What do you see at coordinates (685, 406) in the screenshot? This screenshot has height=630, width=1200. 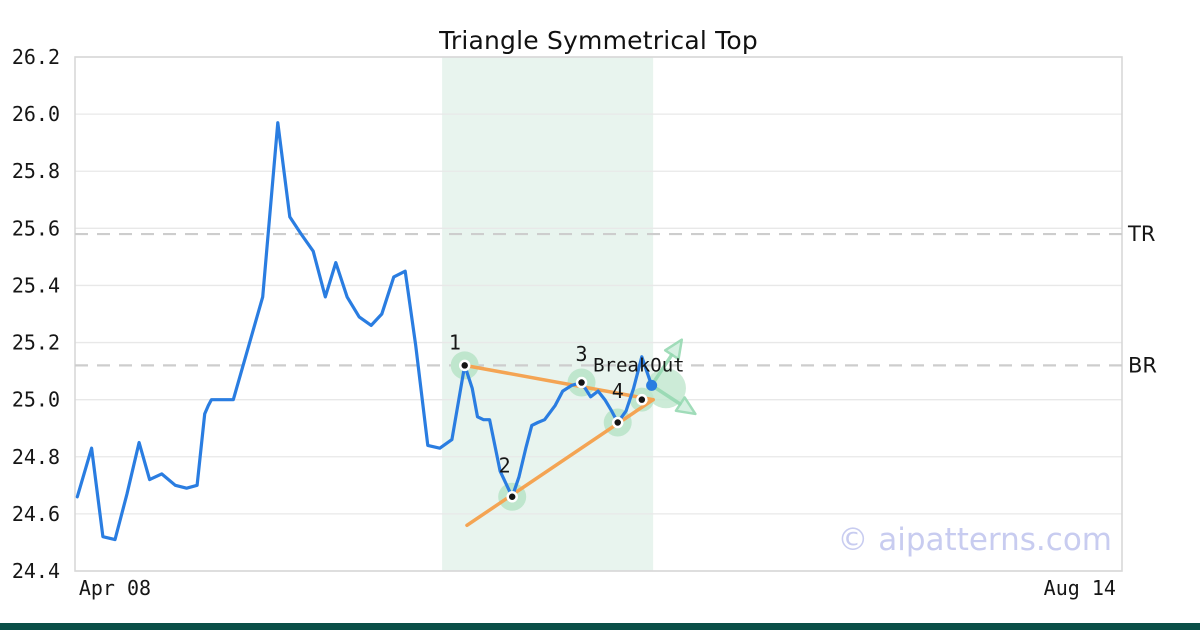 I see `arrow-down-icon` at bounding box center [685, 406].